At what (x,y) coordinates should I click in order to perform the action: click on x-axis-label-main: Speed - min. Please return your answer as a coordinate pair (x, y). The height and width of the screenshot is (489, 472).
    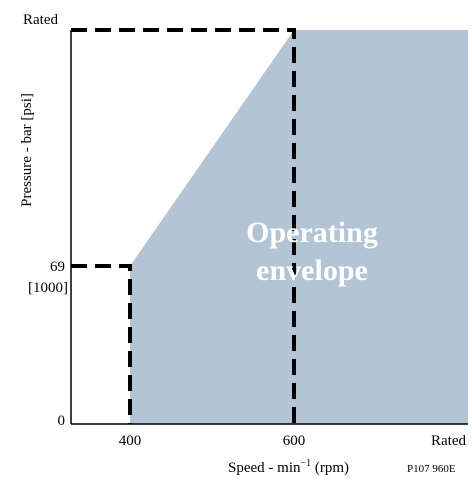
    Looking at the image, I should click on (264, 468).